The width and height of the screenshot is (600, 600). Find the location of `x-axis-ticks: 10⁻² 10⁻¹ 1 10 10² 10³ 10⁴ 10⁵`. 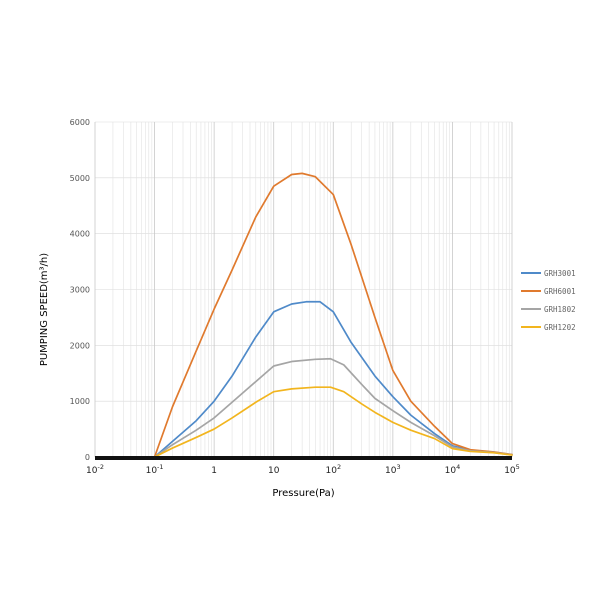

x-axis-ticks: 10⁻² 10⁻¹ 1 10 10² 10³ 10⁴ 10⁵ is located at coordinates (303, 469).